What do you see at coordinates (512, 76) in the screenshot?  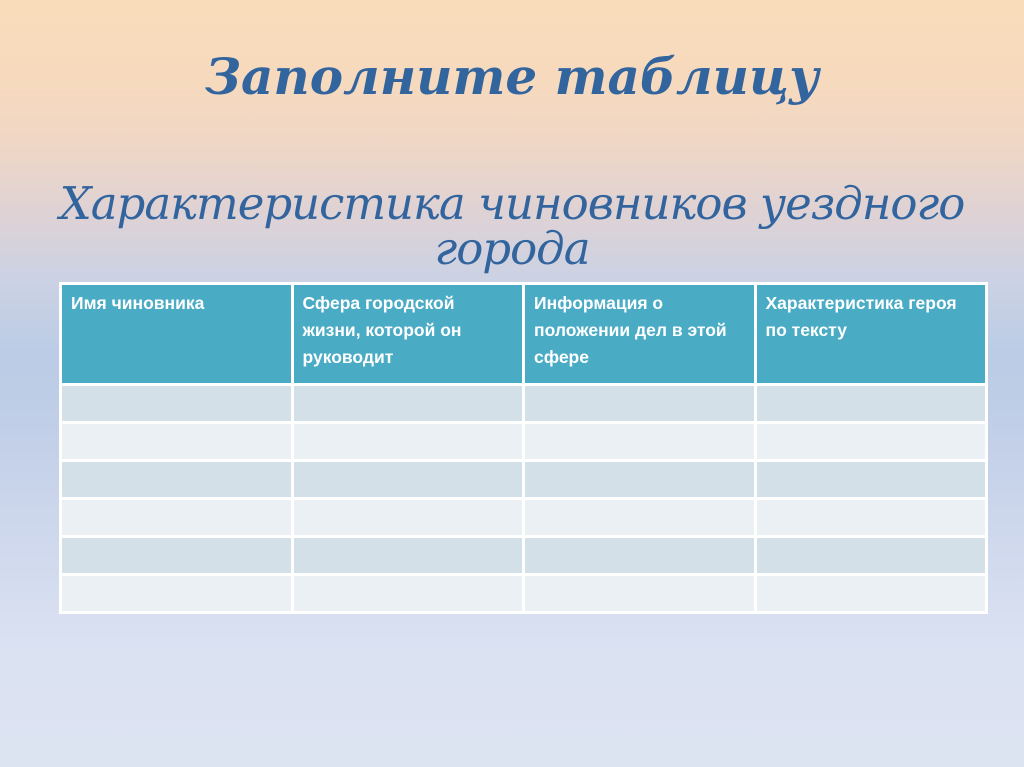 I see `slide-title: Заполните таблицу` at bounding box center [512, 76].